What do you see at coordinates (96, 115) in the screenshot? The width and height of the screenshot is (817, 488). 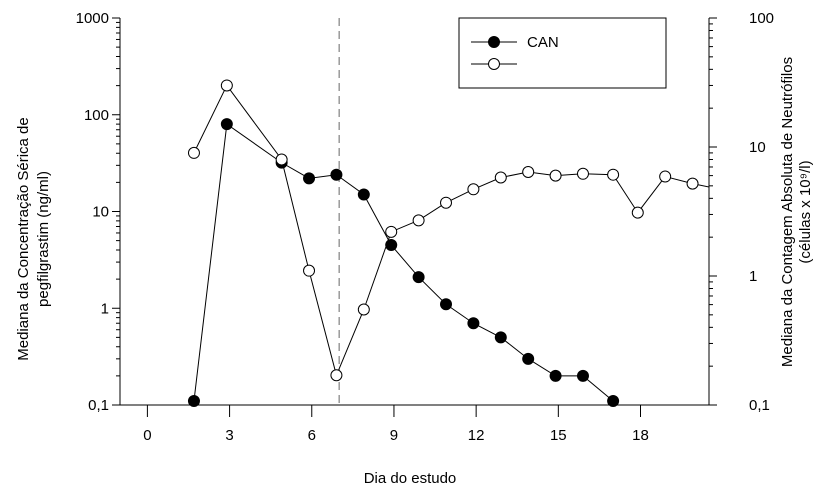 I see `y-left-tick-label: 100` at bounding box center [96, 115].